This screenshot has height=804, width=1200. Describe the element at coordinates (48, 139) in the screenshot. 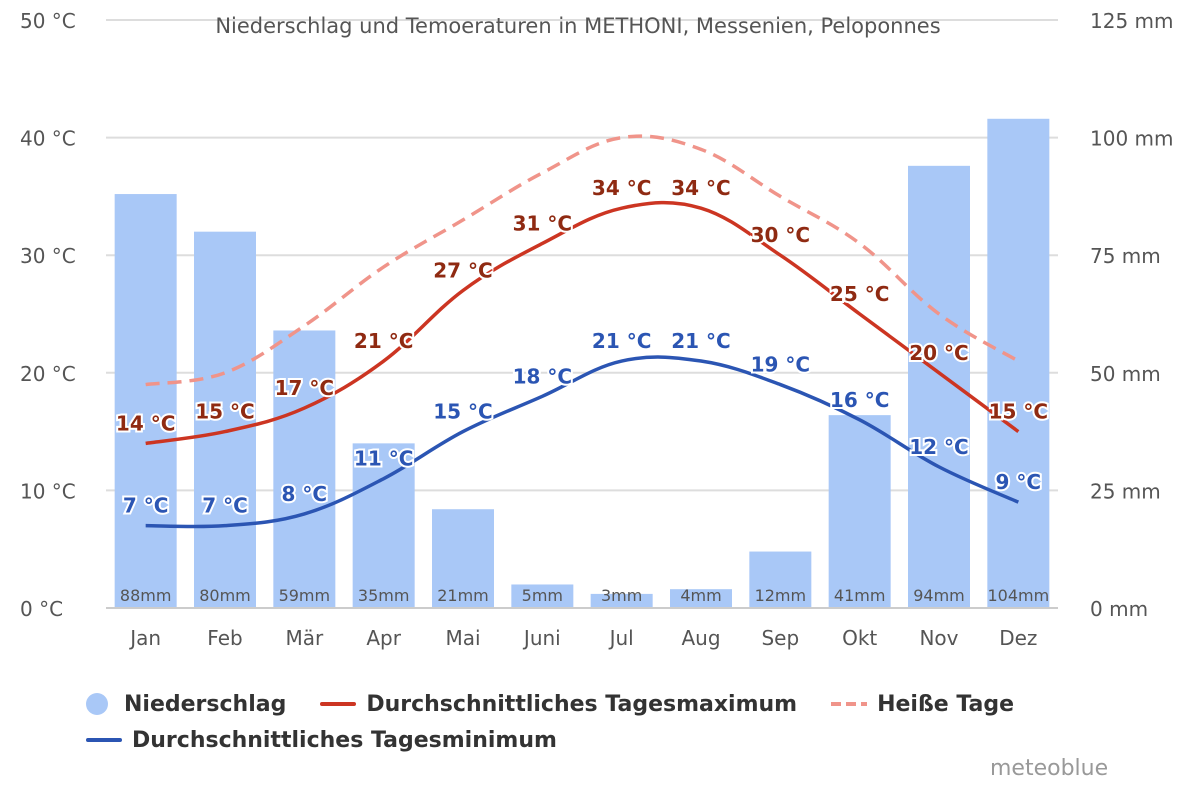

I see `y-left-tick-label: 40 °C` at that location.